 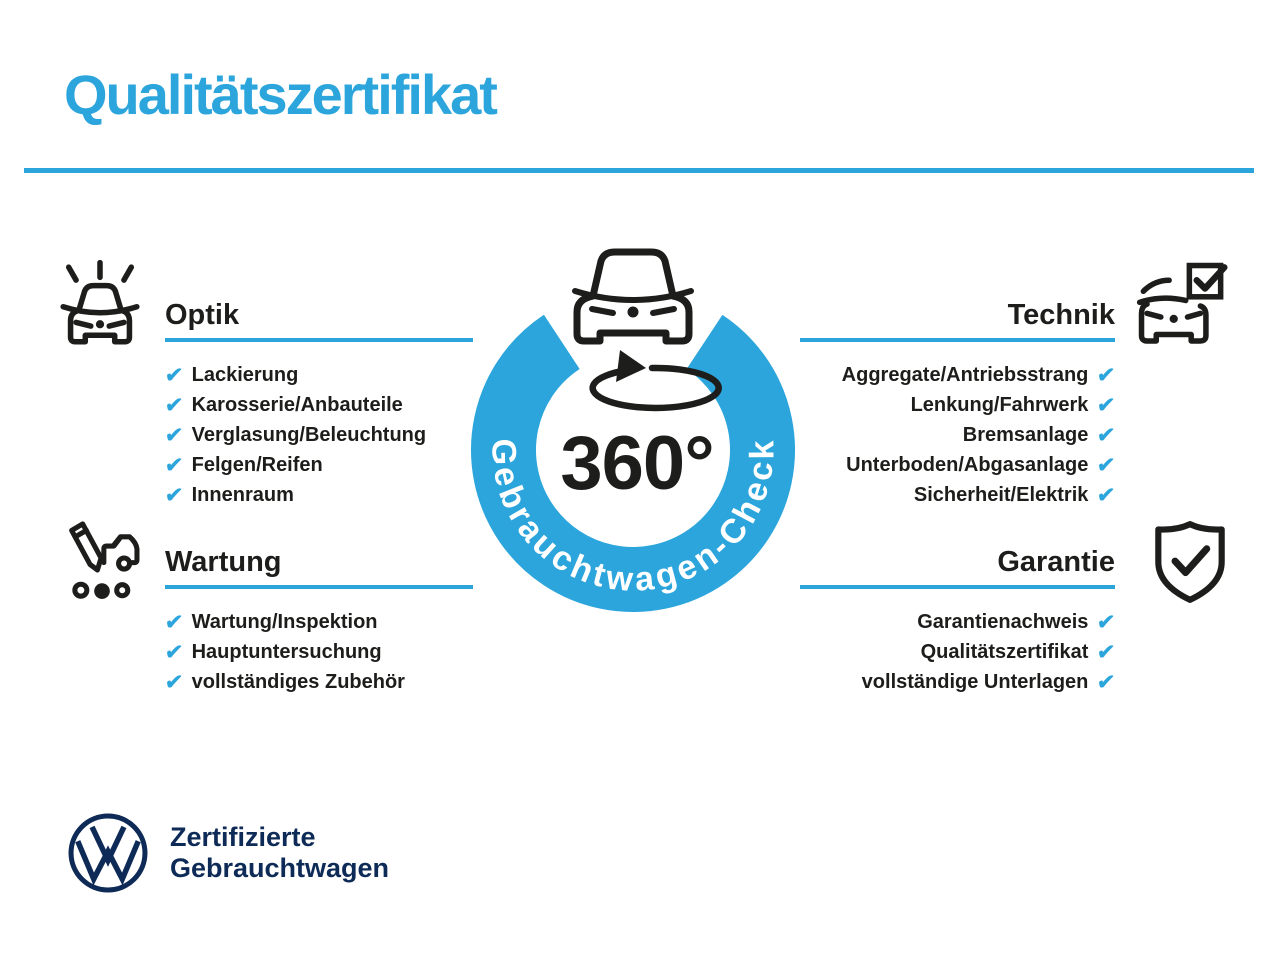 I want to click on 360-check-badge: Gebrauchtwagen-Check 360°, so click(x=633, y=430).